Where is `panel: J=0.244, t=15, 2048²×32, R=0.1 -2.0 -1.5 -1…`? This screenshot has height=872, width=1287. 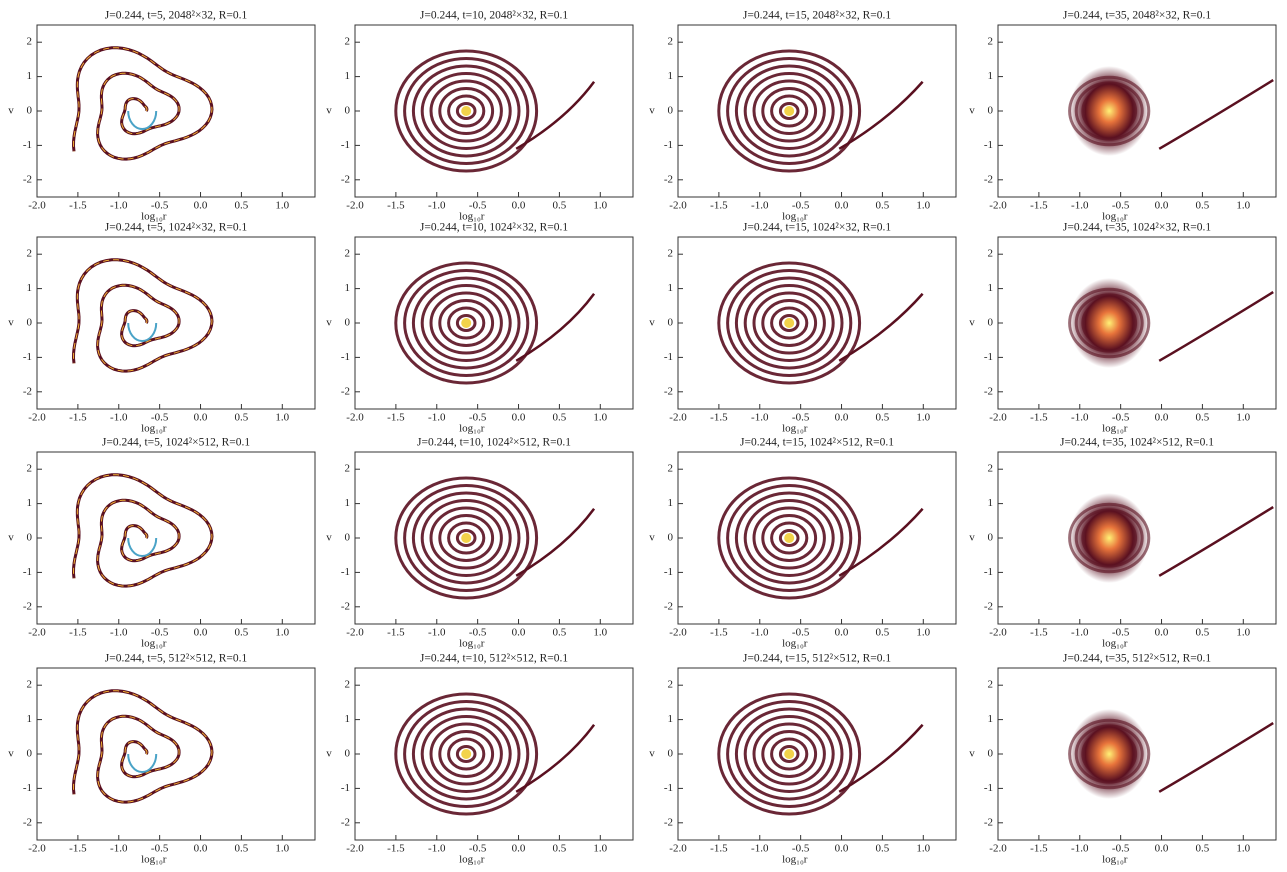
panel: J=0.244, t=15, 2048²×32, R=0.1 -2.0 -1.5 -1… is located at coordinates (803, 116).